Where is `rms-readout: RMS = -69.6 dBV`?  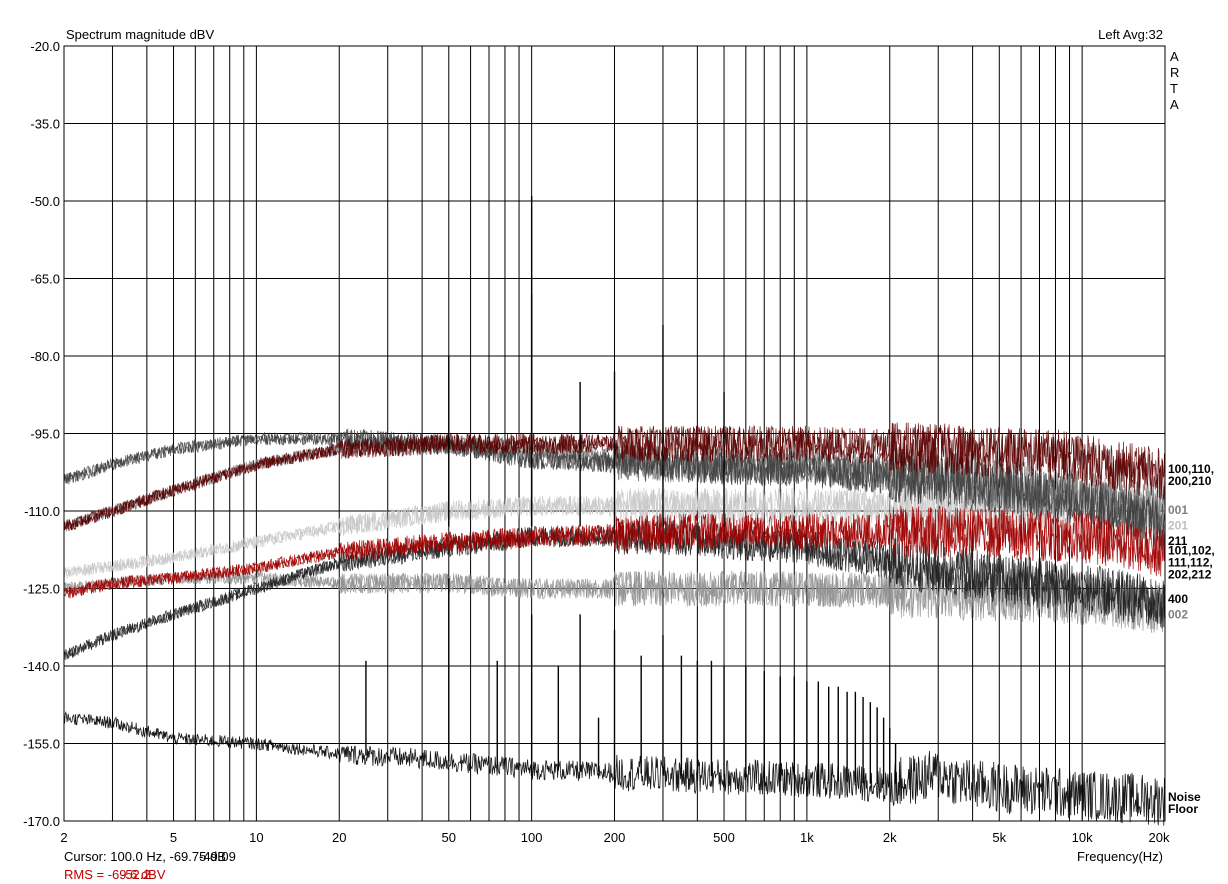 rms-readout: RMS = -69.6 dBV is located at coordinates (115, 874).